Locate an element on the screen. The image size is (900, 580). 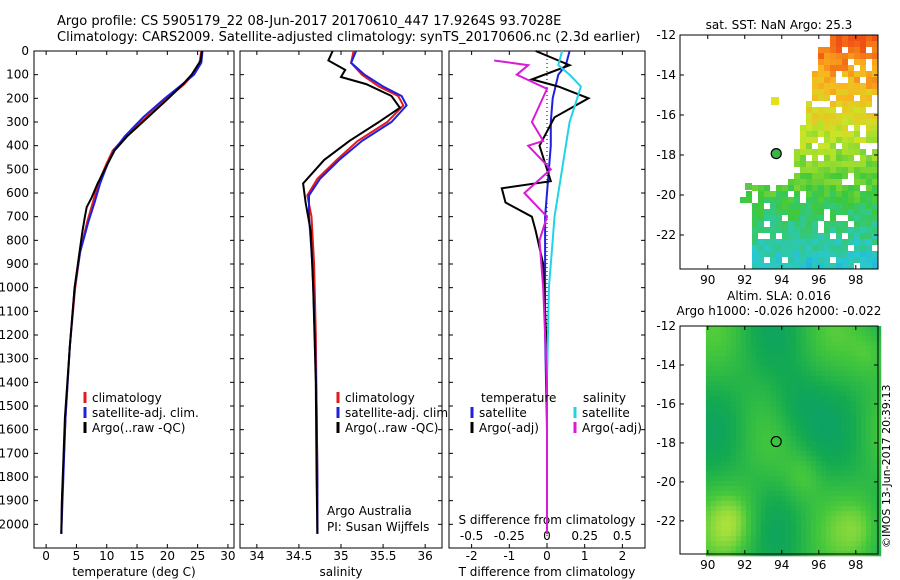
depth-tick-label: 500 is located at coordinates (17, 169).